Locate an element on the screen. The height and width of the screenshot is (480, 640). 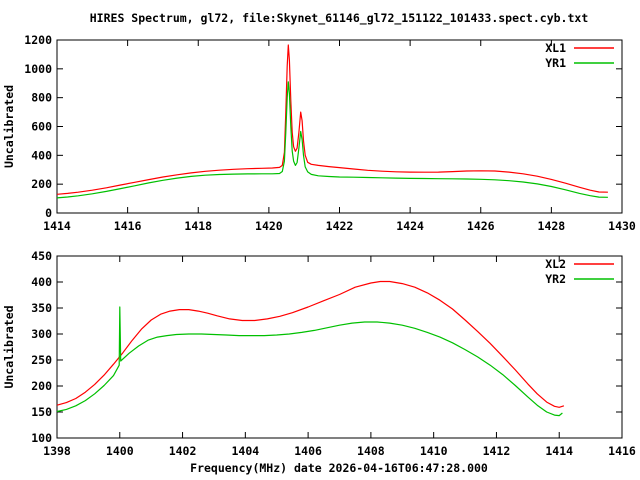
x-tick-label: 1422 is located at coordinates (340, 226).